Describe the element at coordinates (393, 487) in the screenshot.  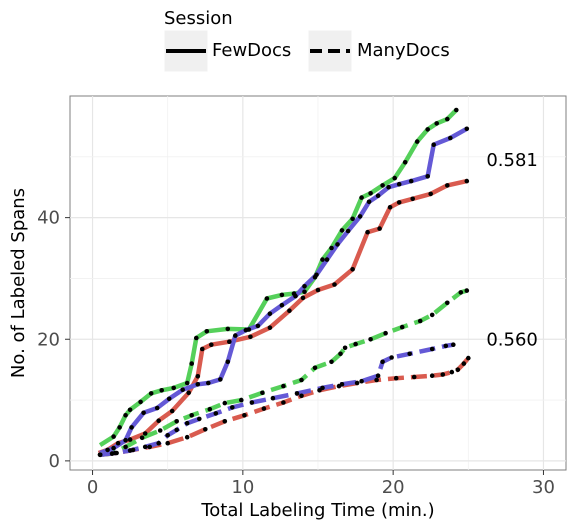
I see `x-tick-label: 20` at that location.